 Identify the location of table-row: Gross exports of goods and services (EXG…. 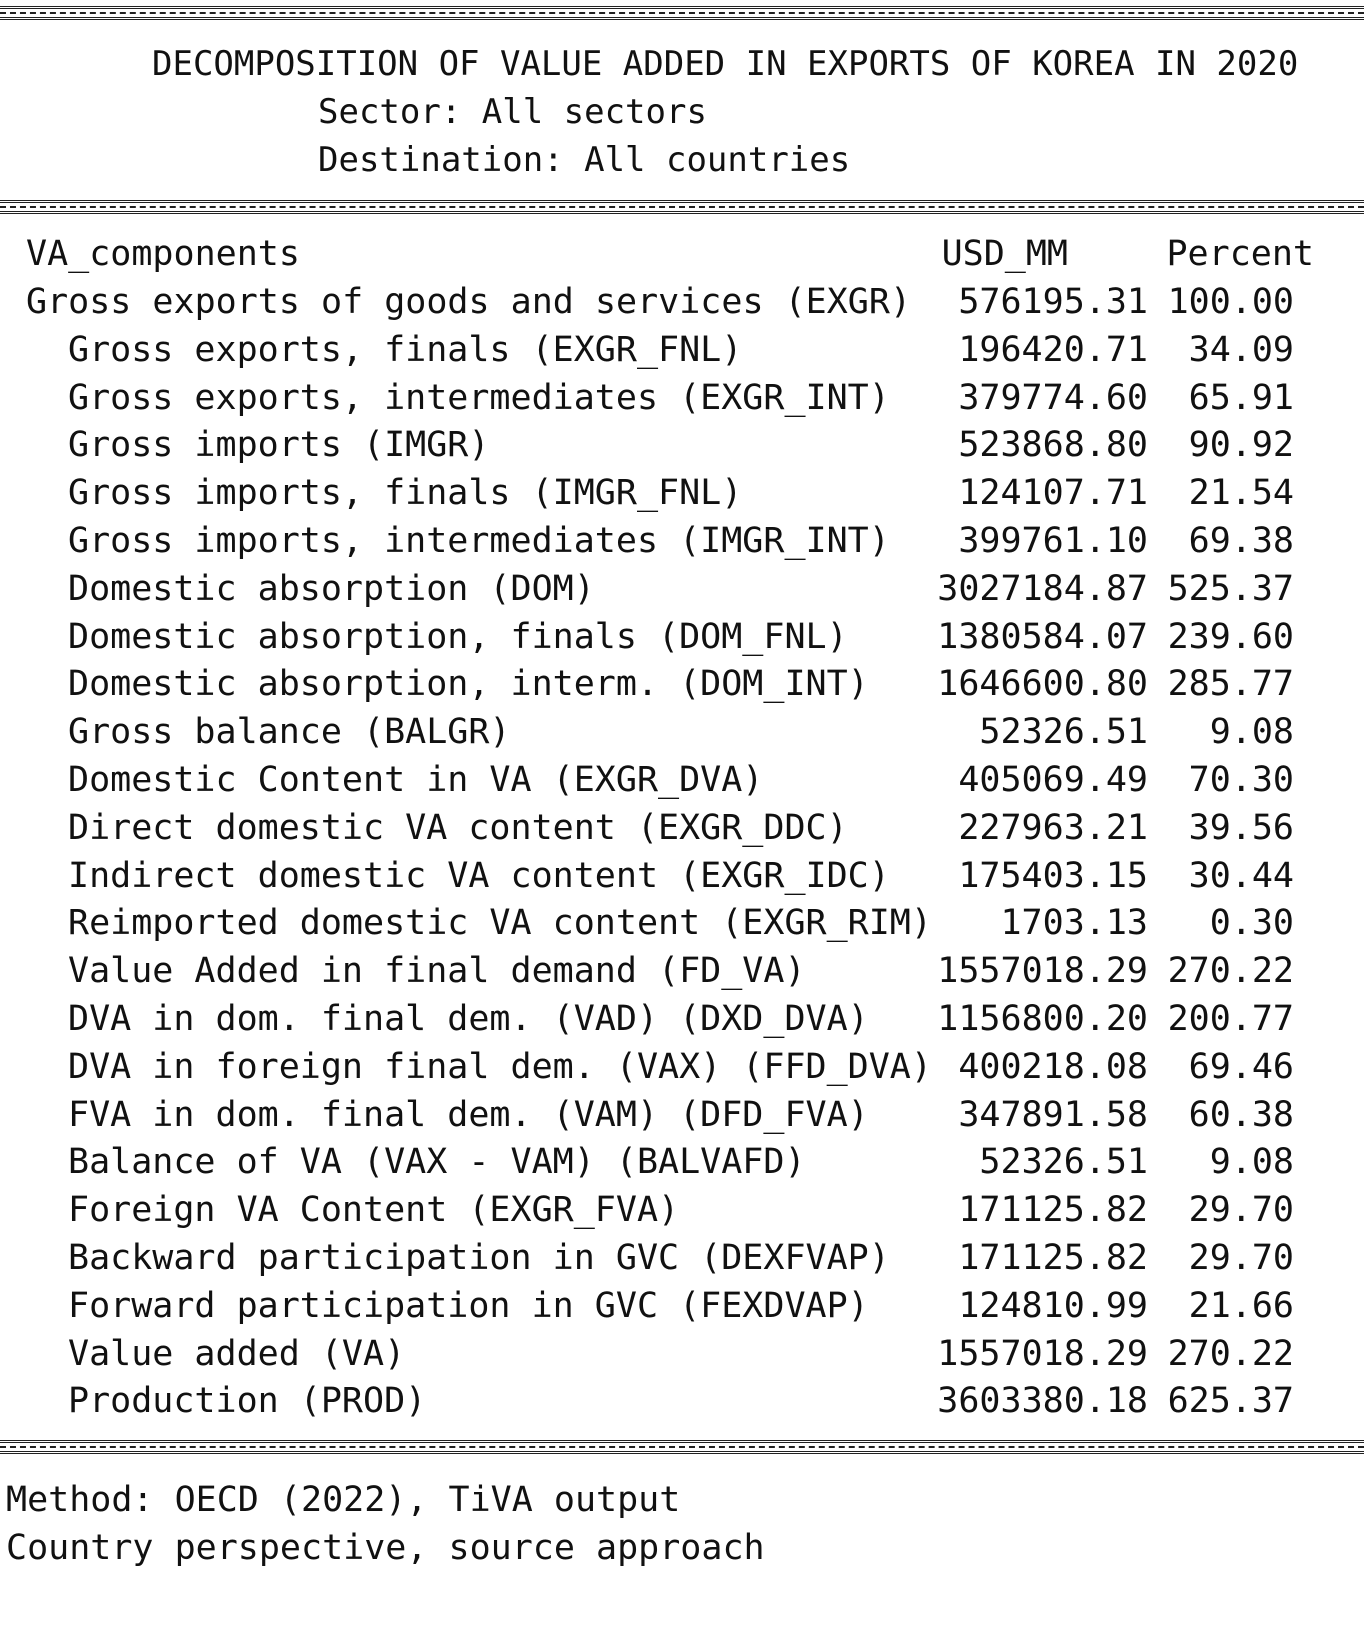
(682, 307).